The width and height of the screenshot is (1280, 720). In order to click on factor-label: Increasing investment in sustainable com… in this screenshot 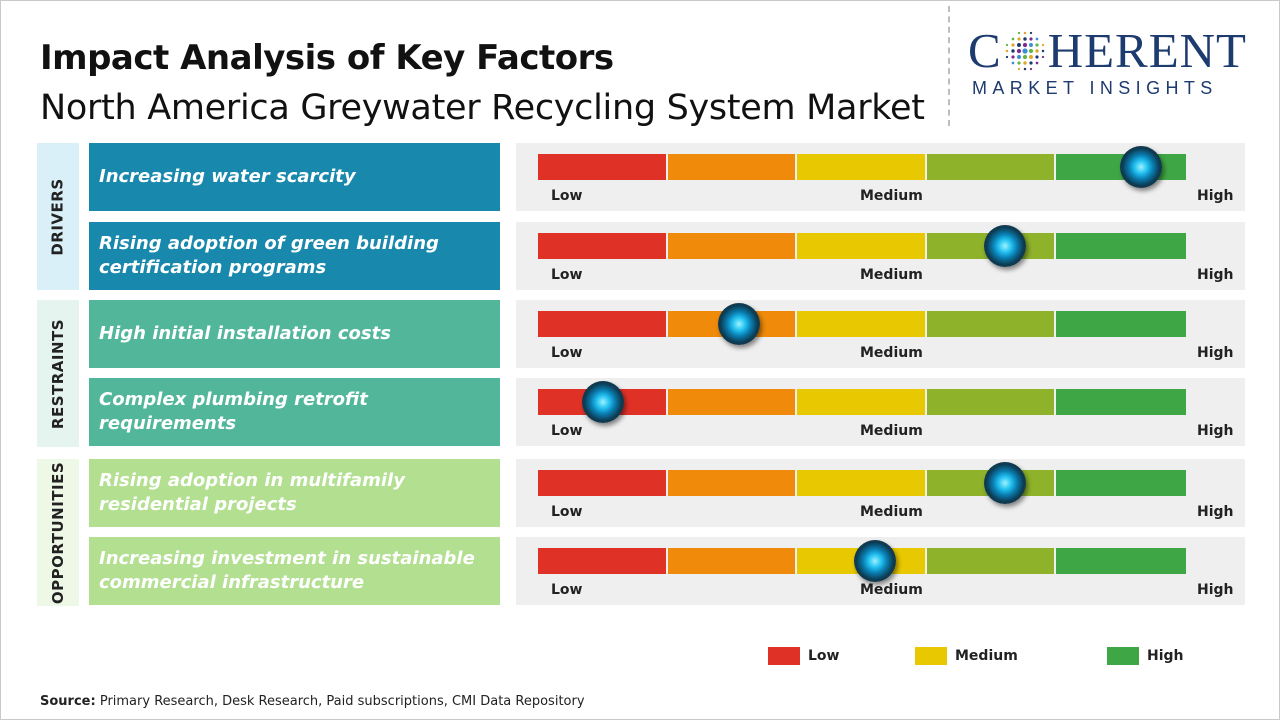, I will do `click(294, 571)`.